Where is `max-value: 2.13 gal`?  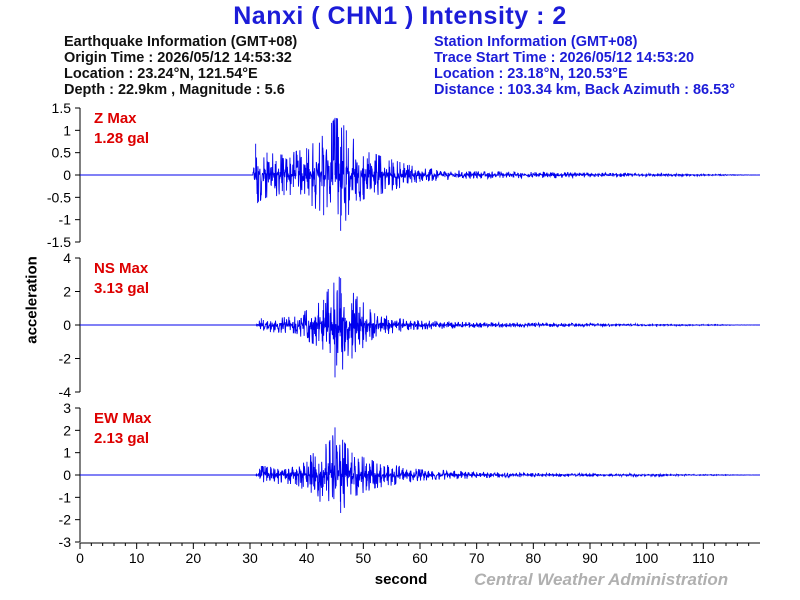 max-value: 2.13 gal is located at coordinates (121, 438).